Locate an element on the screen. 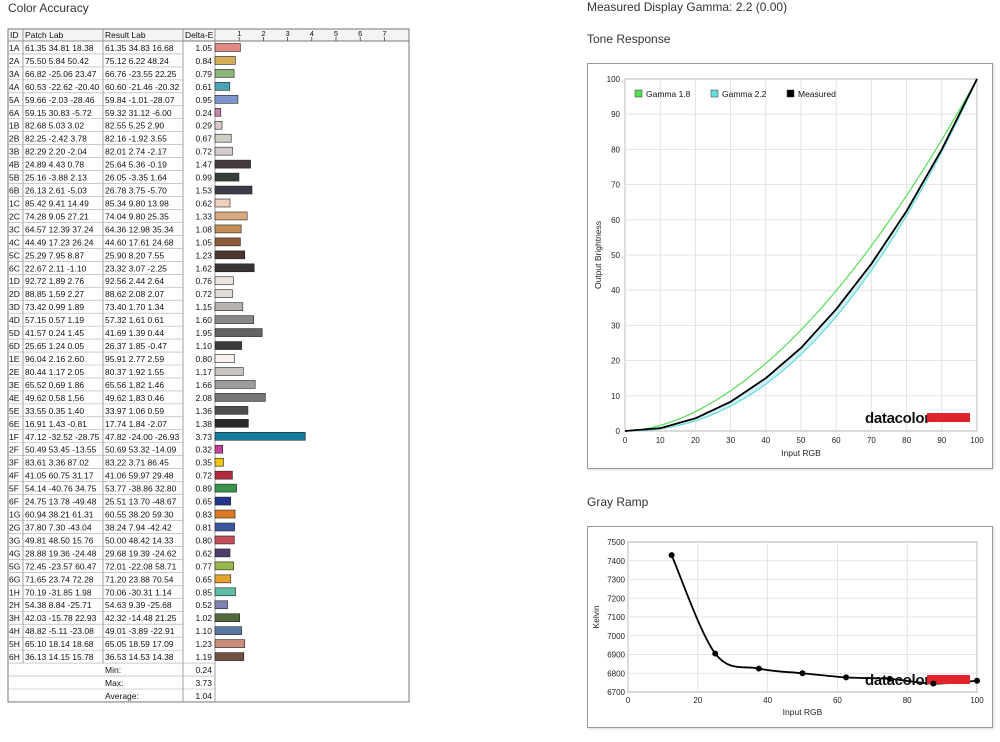 The height and width of the screenshot is (742, 1000). row-result-lab: 50.00 48.42 14.33 is located at coordinates (139, 540).